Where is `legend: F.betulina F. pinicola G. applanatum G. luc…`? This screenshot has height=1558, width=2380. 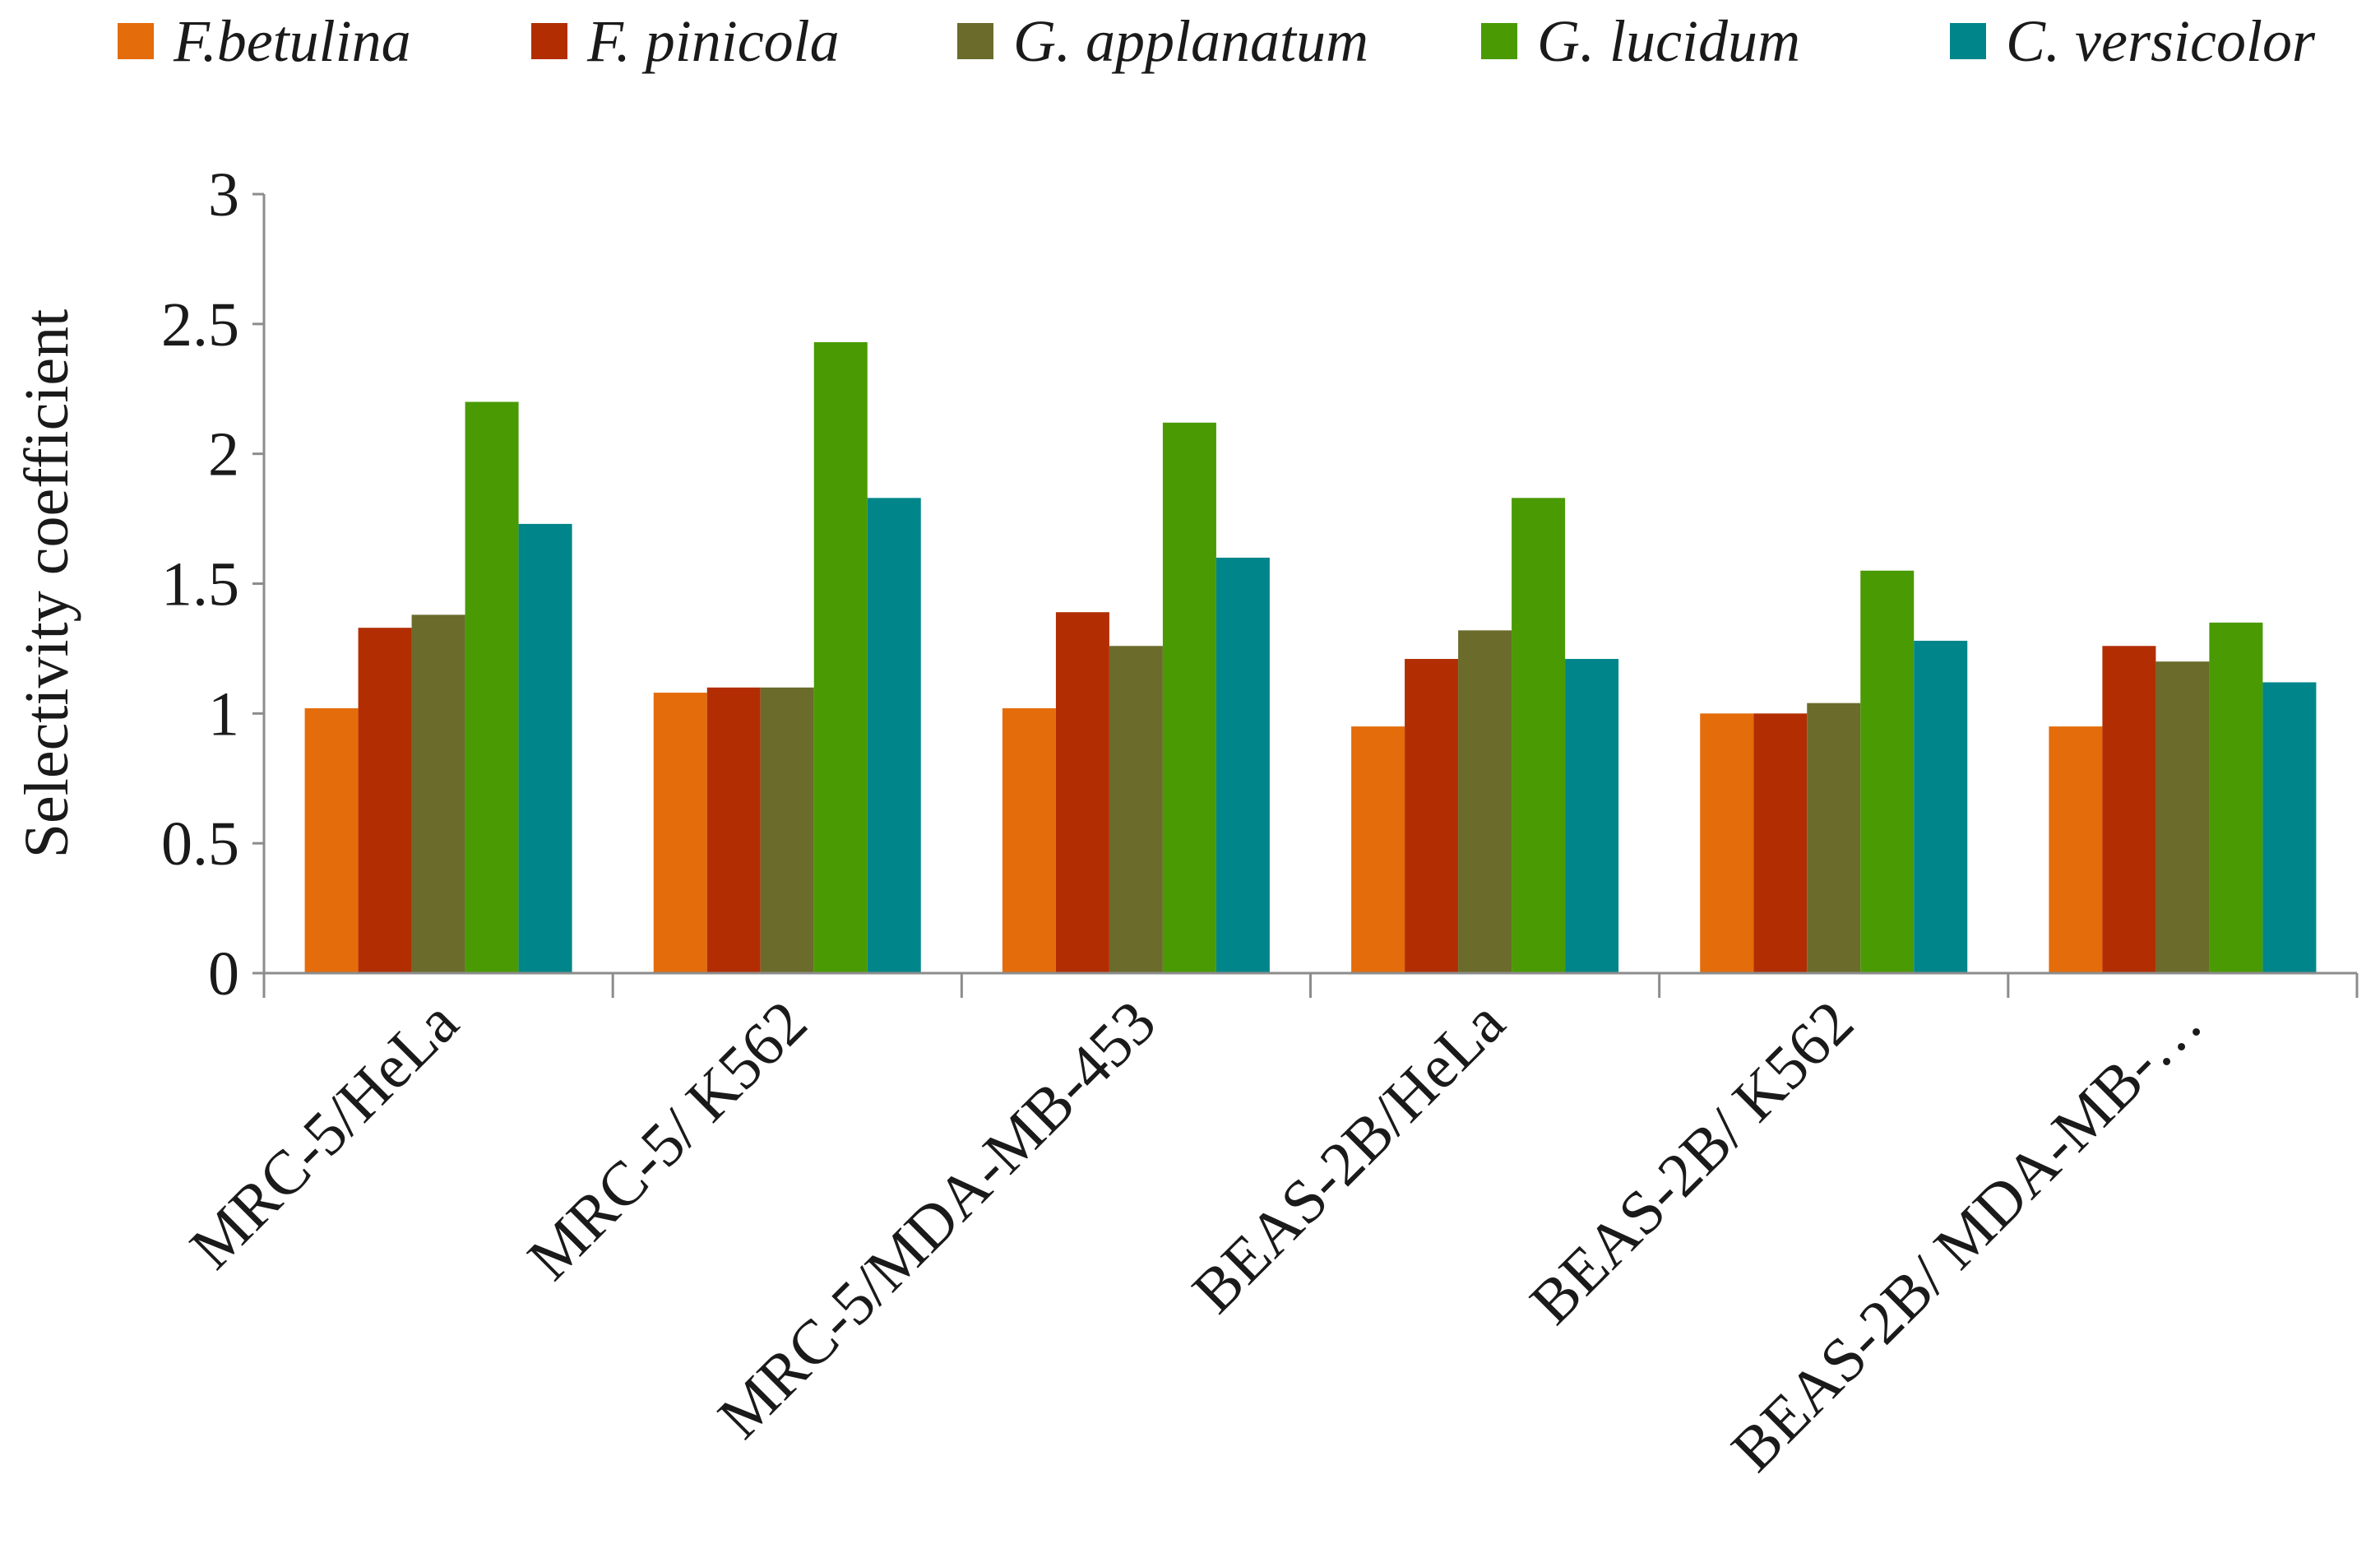
legend: F.betulina F. pinicola G. applanatum G. luc… is located at coordinates (1217, 41).